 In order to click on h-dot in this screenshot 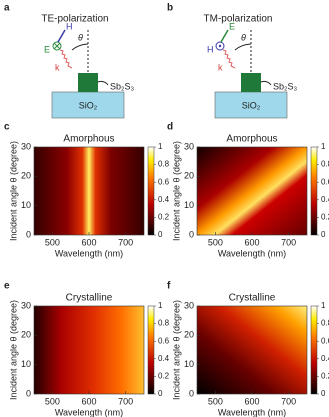, I will do `click(220, 46)`.